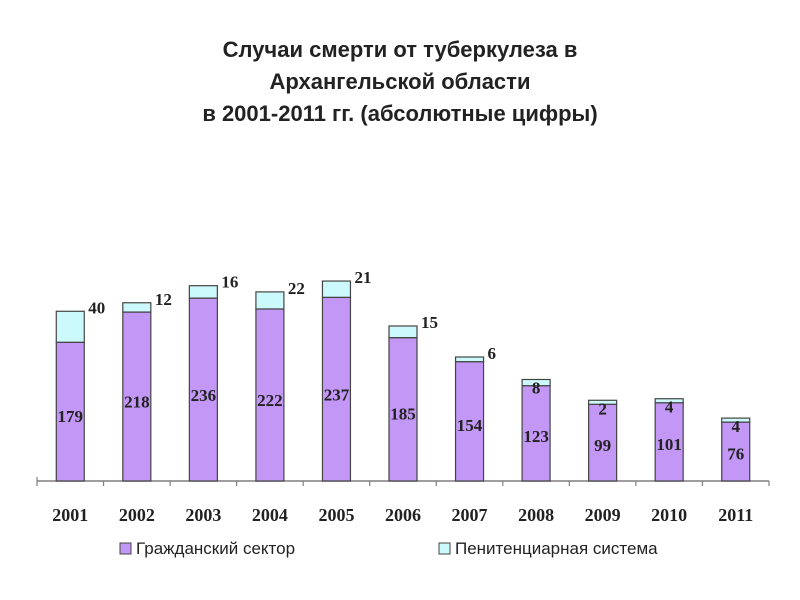 The image size is (800, 600). I want to click on x-tick-label-2004: 2004, so click(270, 515).